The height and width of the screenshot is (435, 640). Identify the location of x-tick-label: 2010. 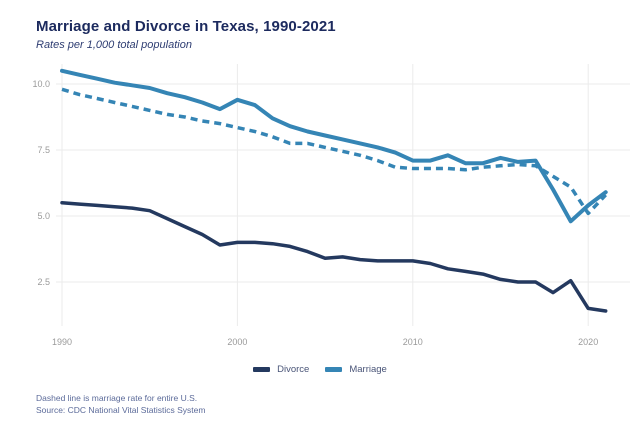
(413, 342).